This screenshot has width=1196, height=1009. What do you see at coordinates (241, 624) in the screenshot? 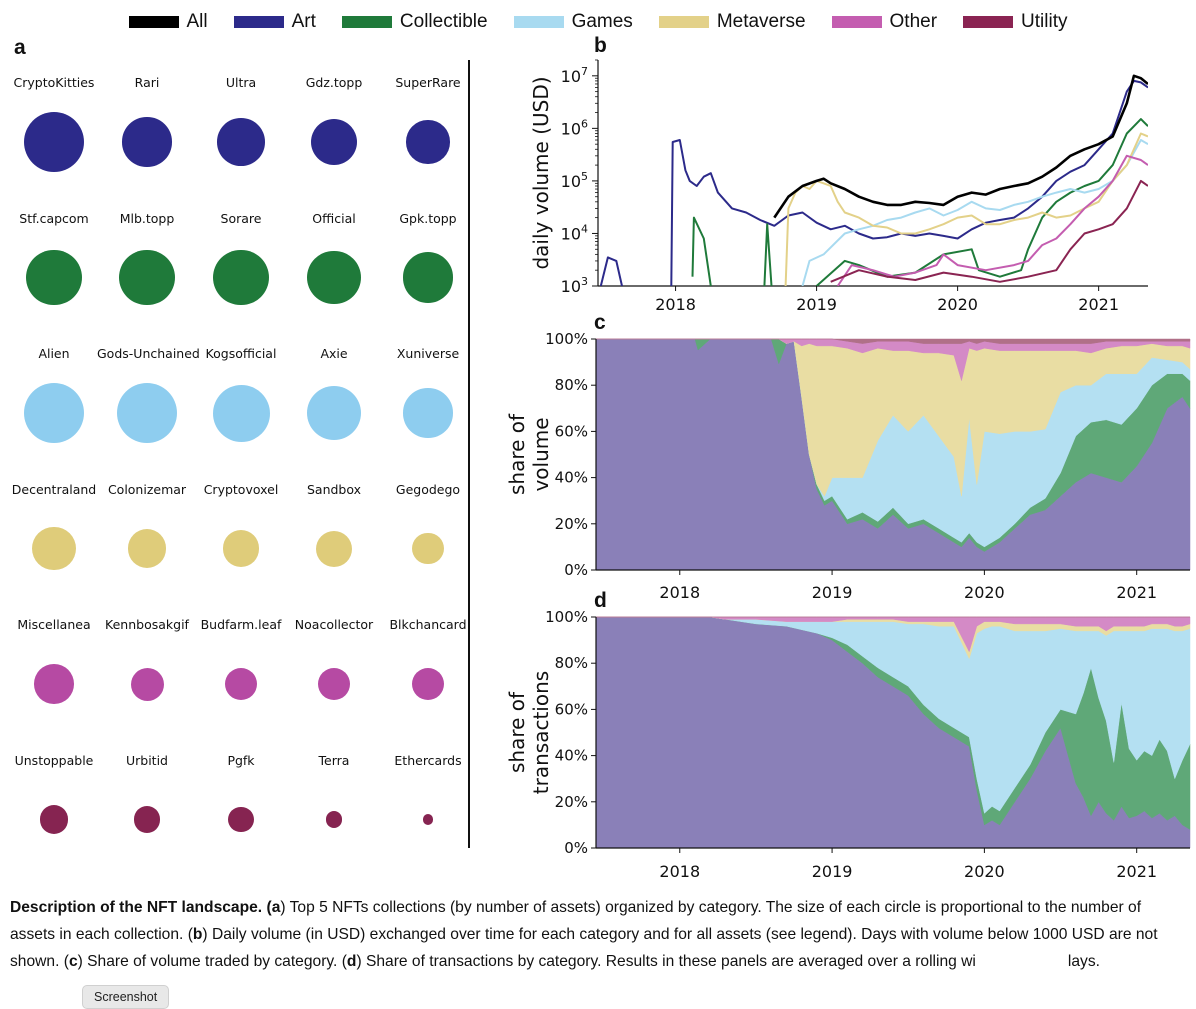
I see `collection-label-budfarm-leaf: Budfarm.leaf` at bounding box center [241, 624].